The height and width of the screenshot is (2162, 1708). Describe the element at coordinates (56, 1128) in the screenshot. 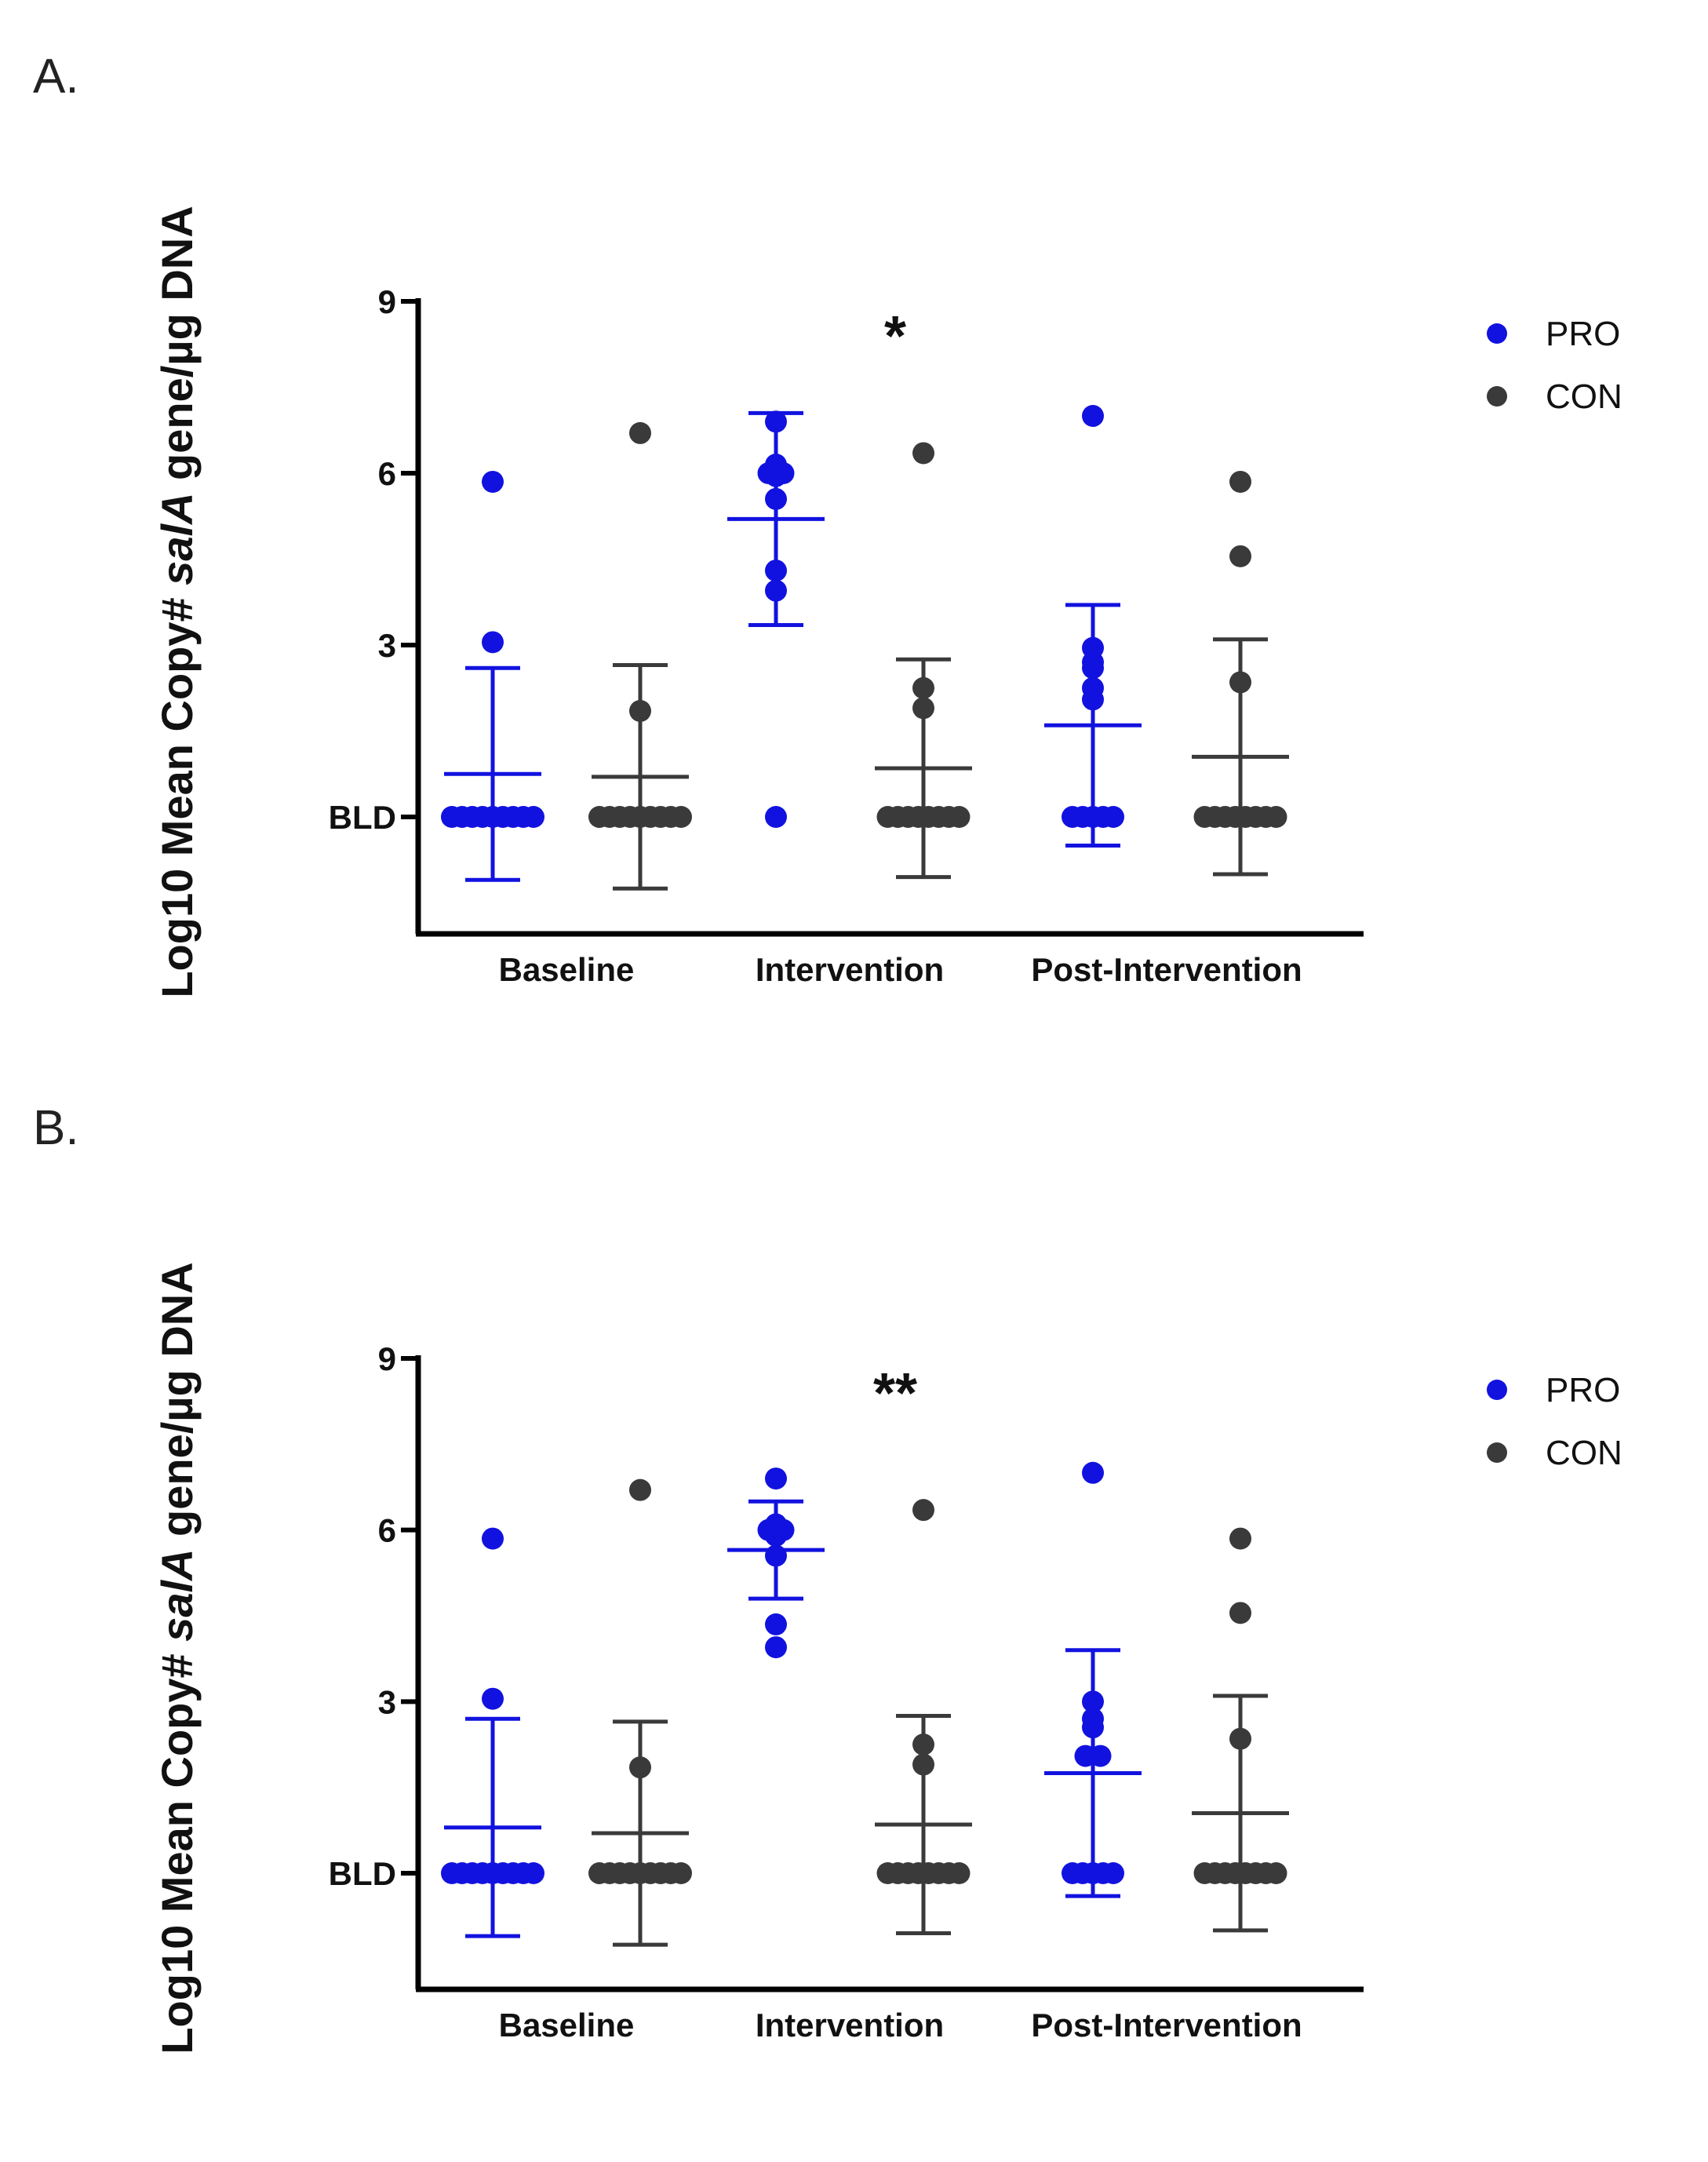

I see `panel-label: B.` at that location.